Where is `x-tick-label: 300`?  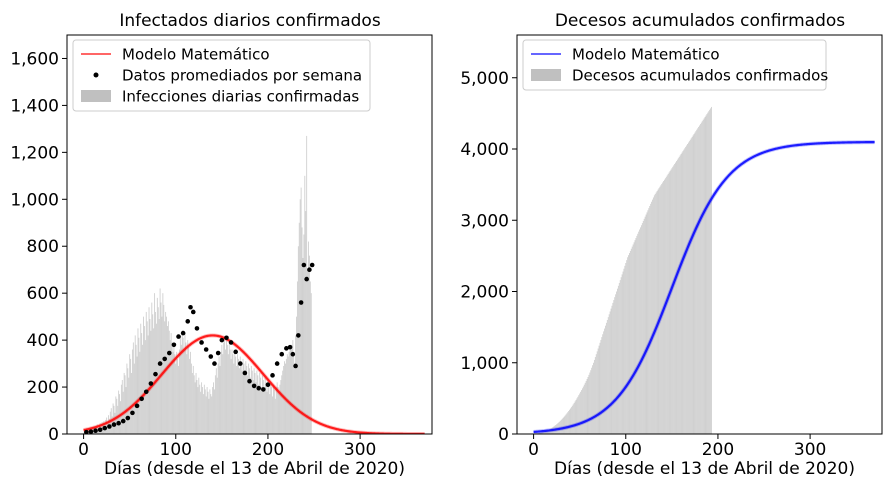 x-tick-label: 300 is located at coordinates (360, 450).